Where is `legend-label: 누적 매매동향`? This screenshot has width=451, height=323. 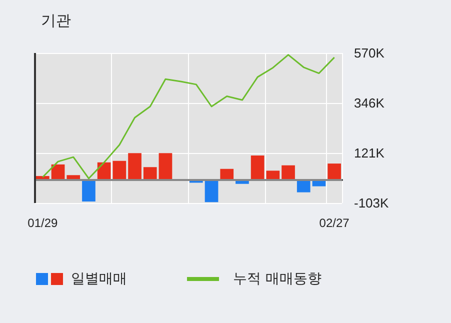 legend-label: 누적 매매동향 is located at coordinates (277, 279).